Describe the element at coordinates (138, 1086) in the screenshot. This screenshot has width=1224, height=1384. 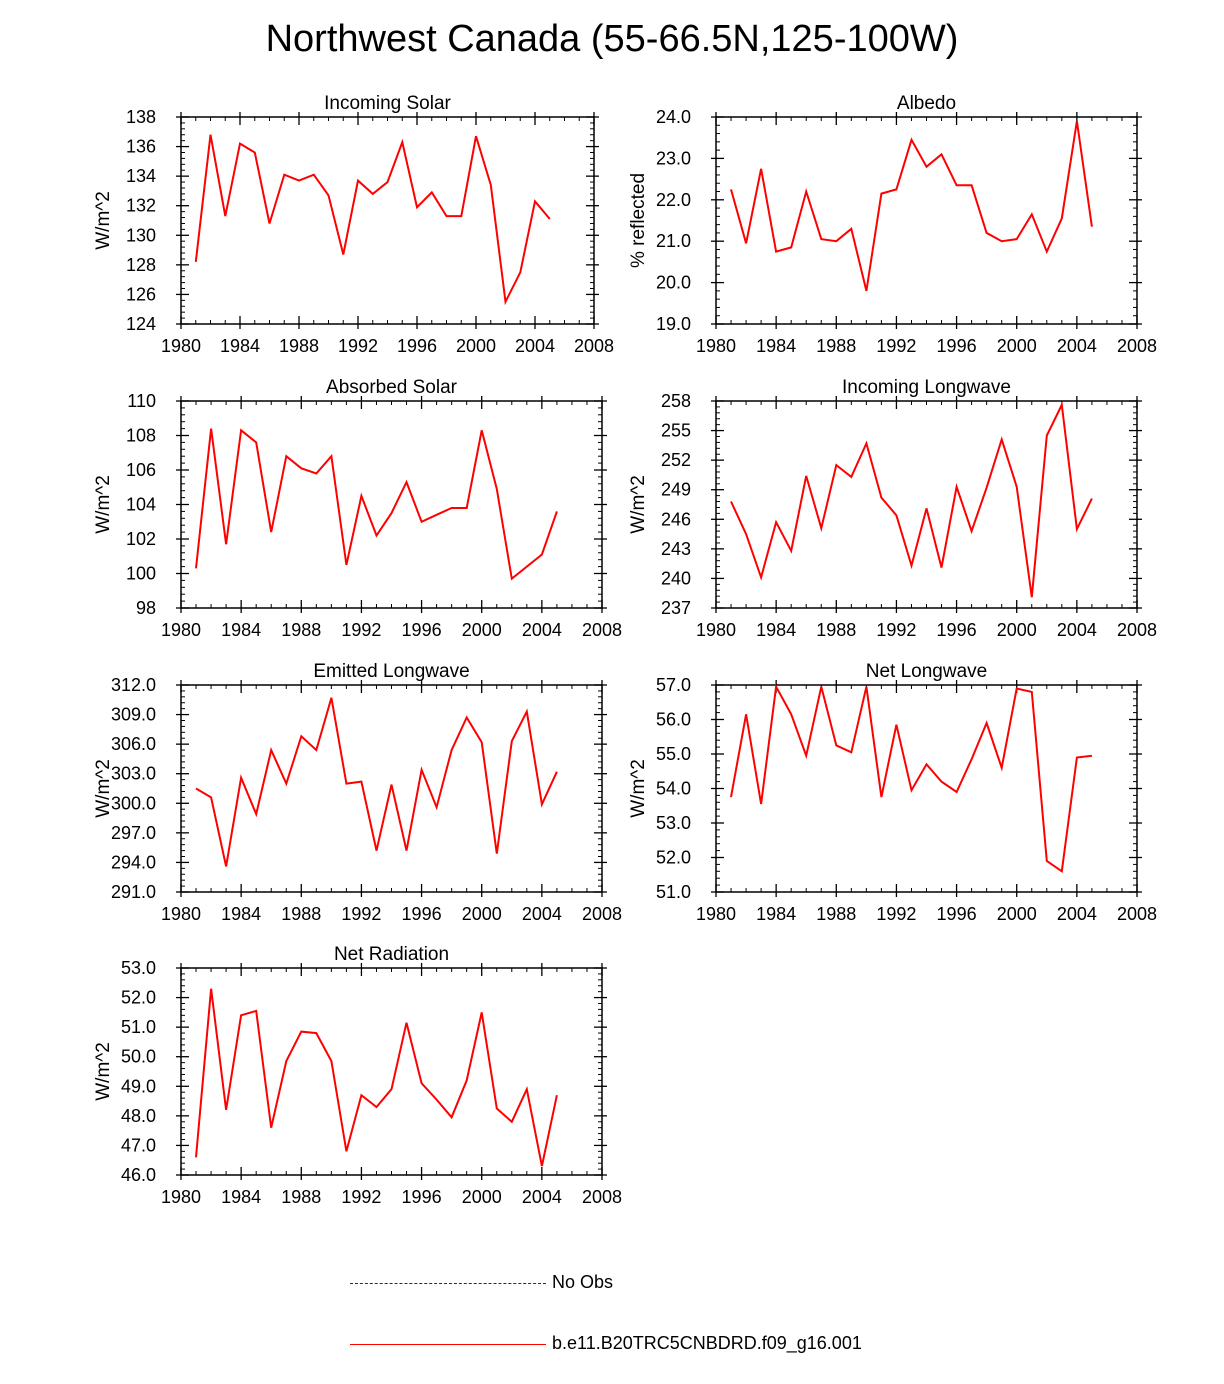
I see `y-tick-label: 49.0` at that location.